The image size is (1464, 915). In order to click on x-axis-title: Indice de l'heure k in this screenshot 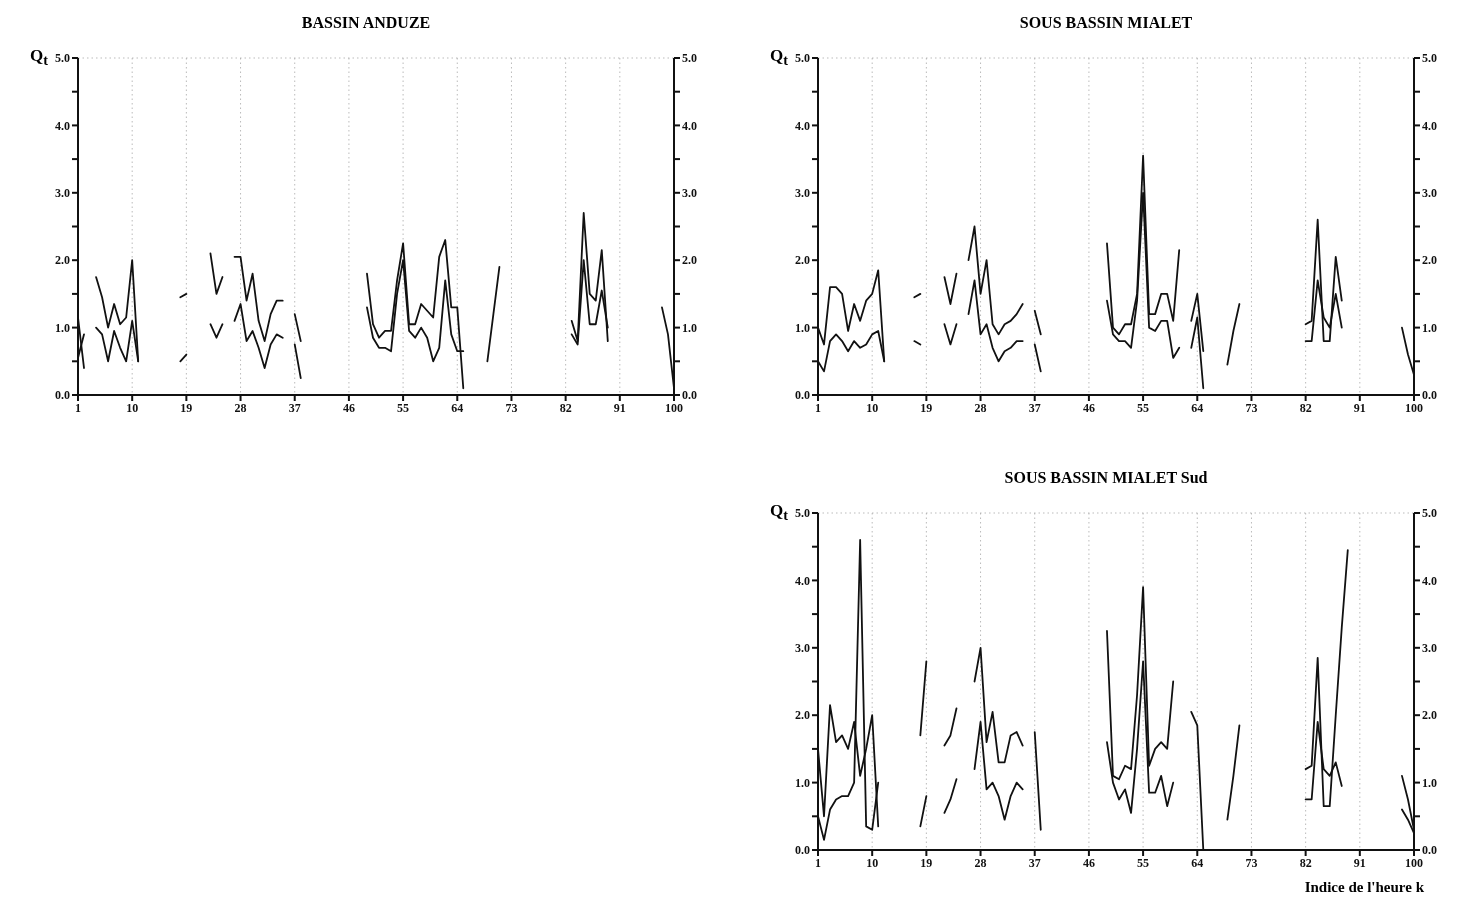, I will do `click(1364, 887)`.